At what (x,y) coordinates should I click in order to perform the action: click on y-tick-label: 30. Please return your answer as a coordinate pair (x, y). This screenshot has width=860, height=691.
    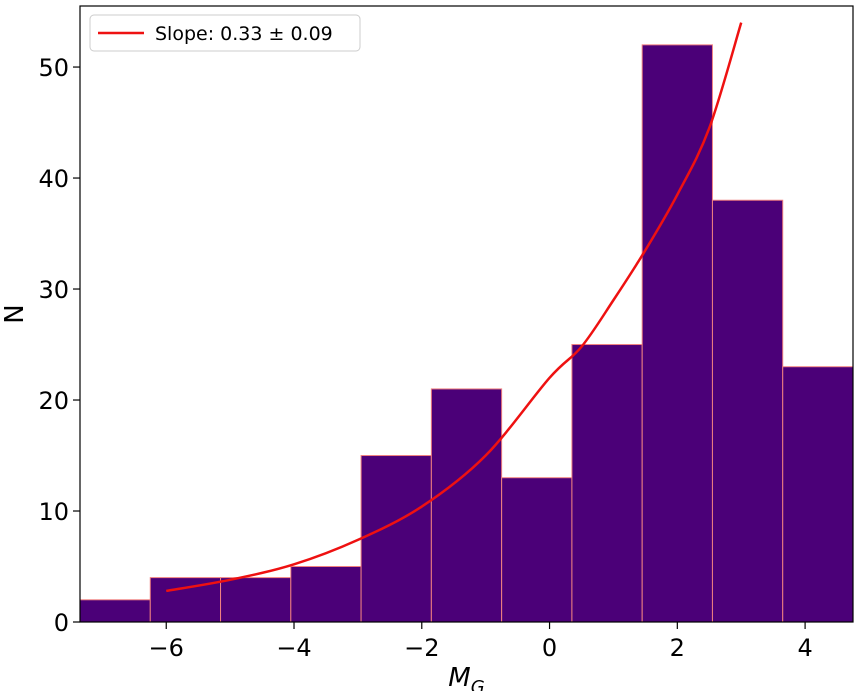
    Looking at the image, I should click on (53, 290).